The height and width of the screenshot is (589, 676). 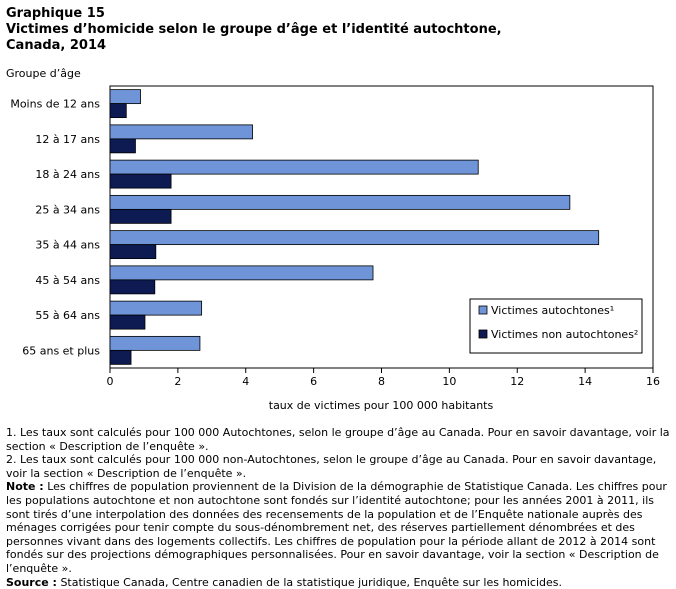 What do you see at coordinates (55, 104) in the screenshot?
I see `category-label-0: Moins de 12 ans` at bounding box center [55, 104].